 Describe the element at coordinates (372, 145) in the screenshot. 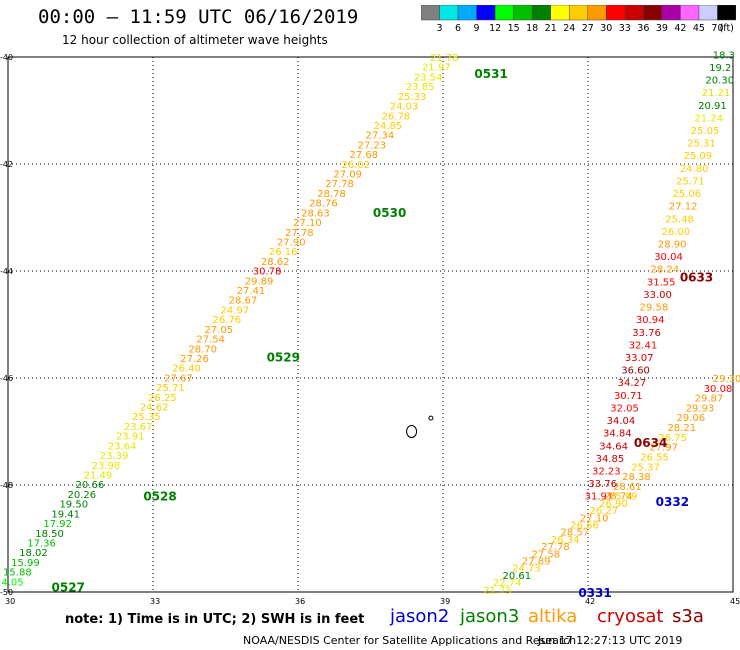

I see `wave-height-value: 27.23` at that location.